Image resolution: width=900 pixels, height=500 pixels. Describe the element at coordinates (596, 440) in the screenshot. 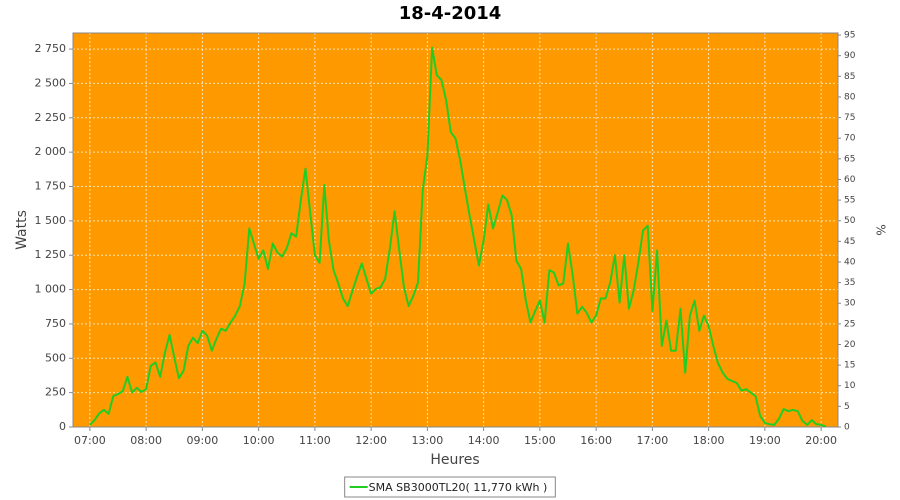

I see `x-tick-label: 16:00` at that location.